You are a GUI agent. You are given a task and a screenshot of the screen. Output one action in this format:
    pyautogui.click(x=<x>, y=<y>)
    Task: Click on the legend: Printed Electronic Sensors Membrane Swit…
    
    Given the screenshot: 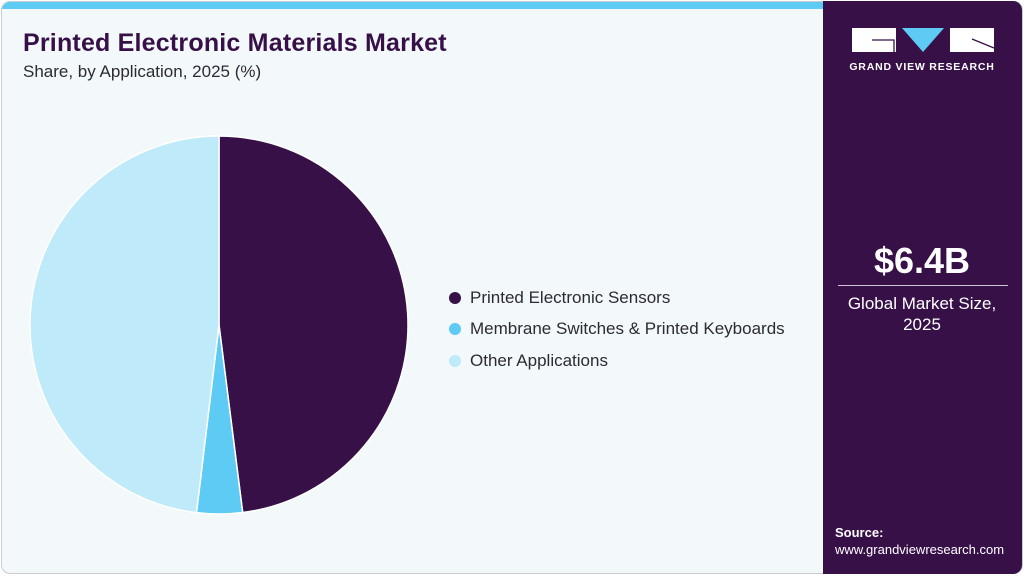 What is the action you would take?
    pyautogui.click(x=617, y=329)
    